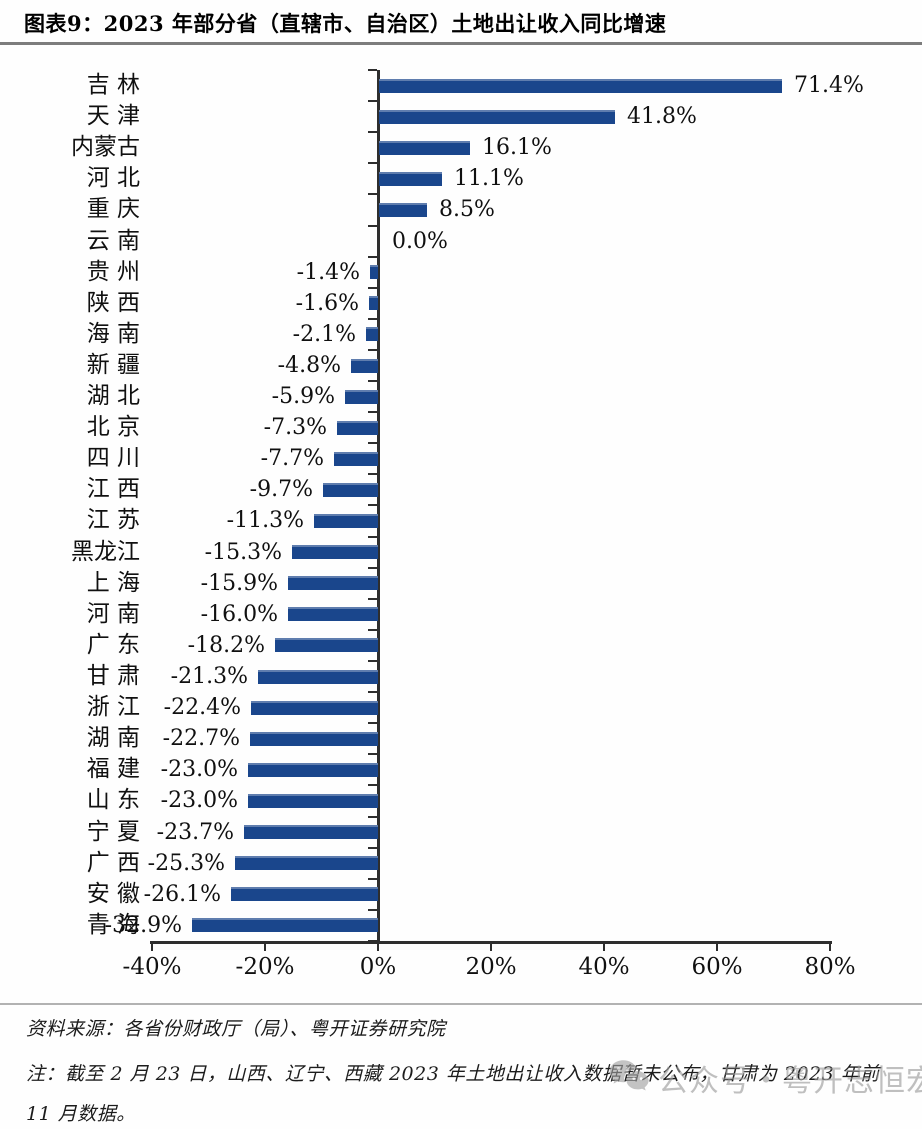 The width and height of the screenshot is (922, 1129). Describe the element at coordinates (113, 893) in the screenshot. I see `category-label: 安 徽` at that location.